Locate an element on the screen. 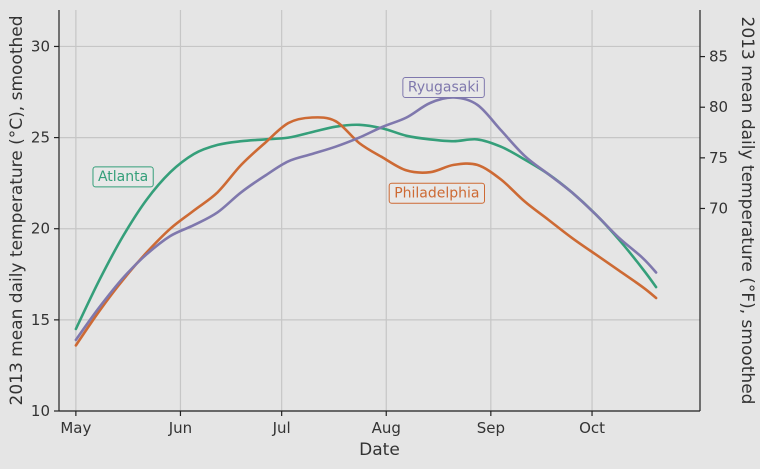 Image resolution: width=760 pixels, height=469 pixels. series-label-ryugasaki: Ryugasaki is located at coordinates (443, 88).